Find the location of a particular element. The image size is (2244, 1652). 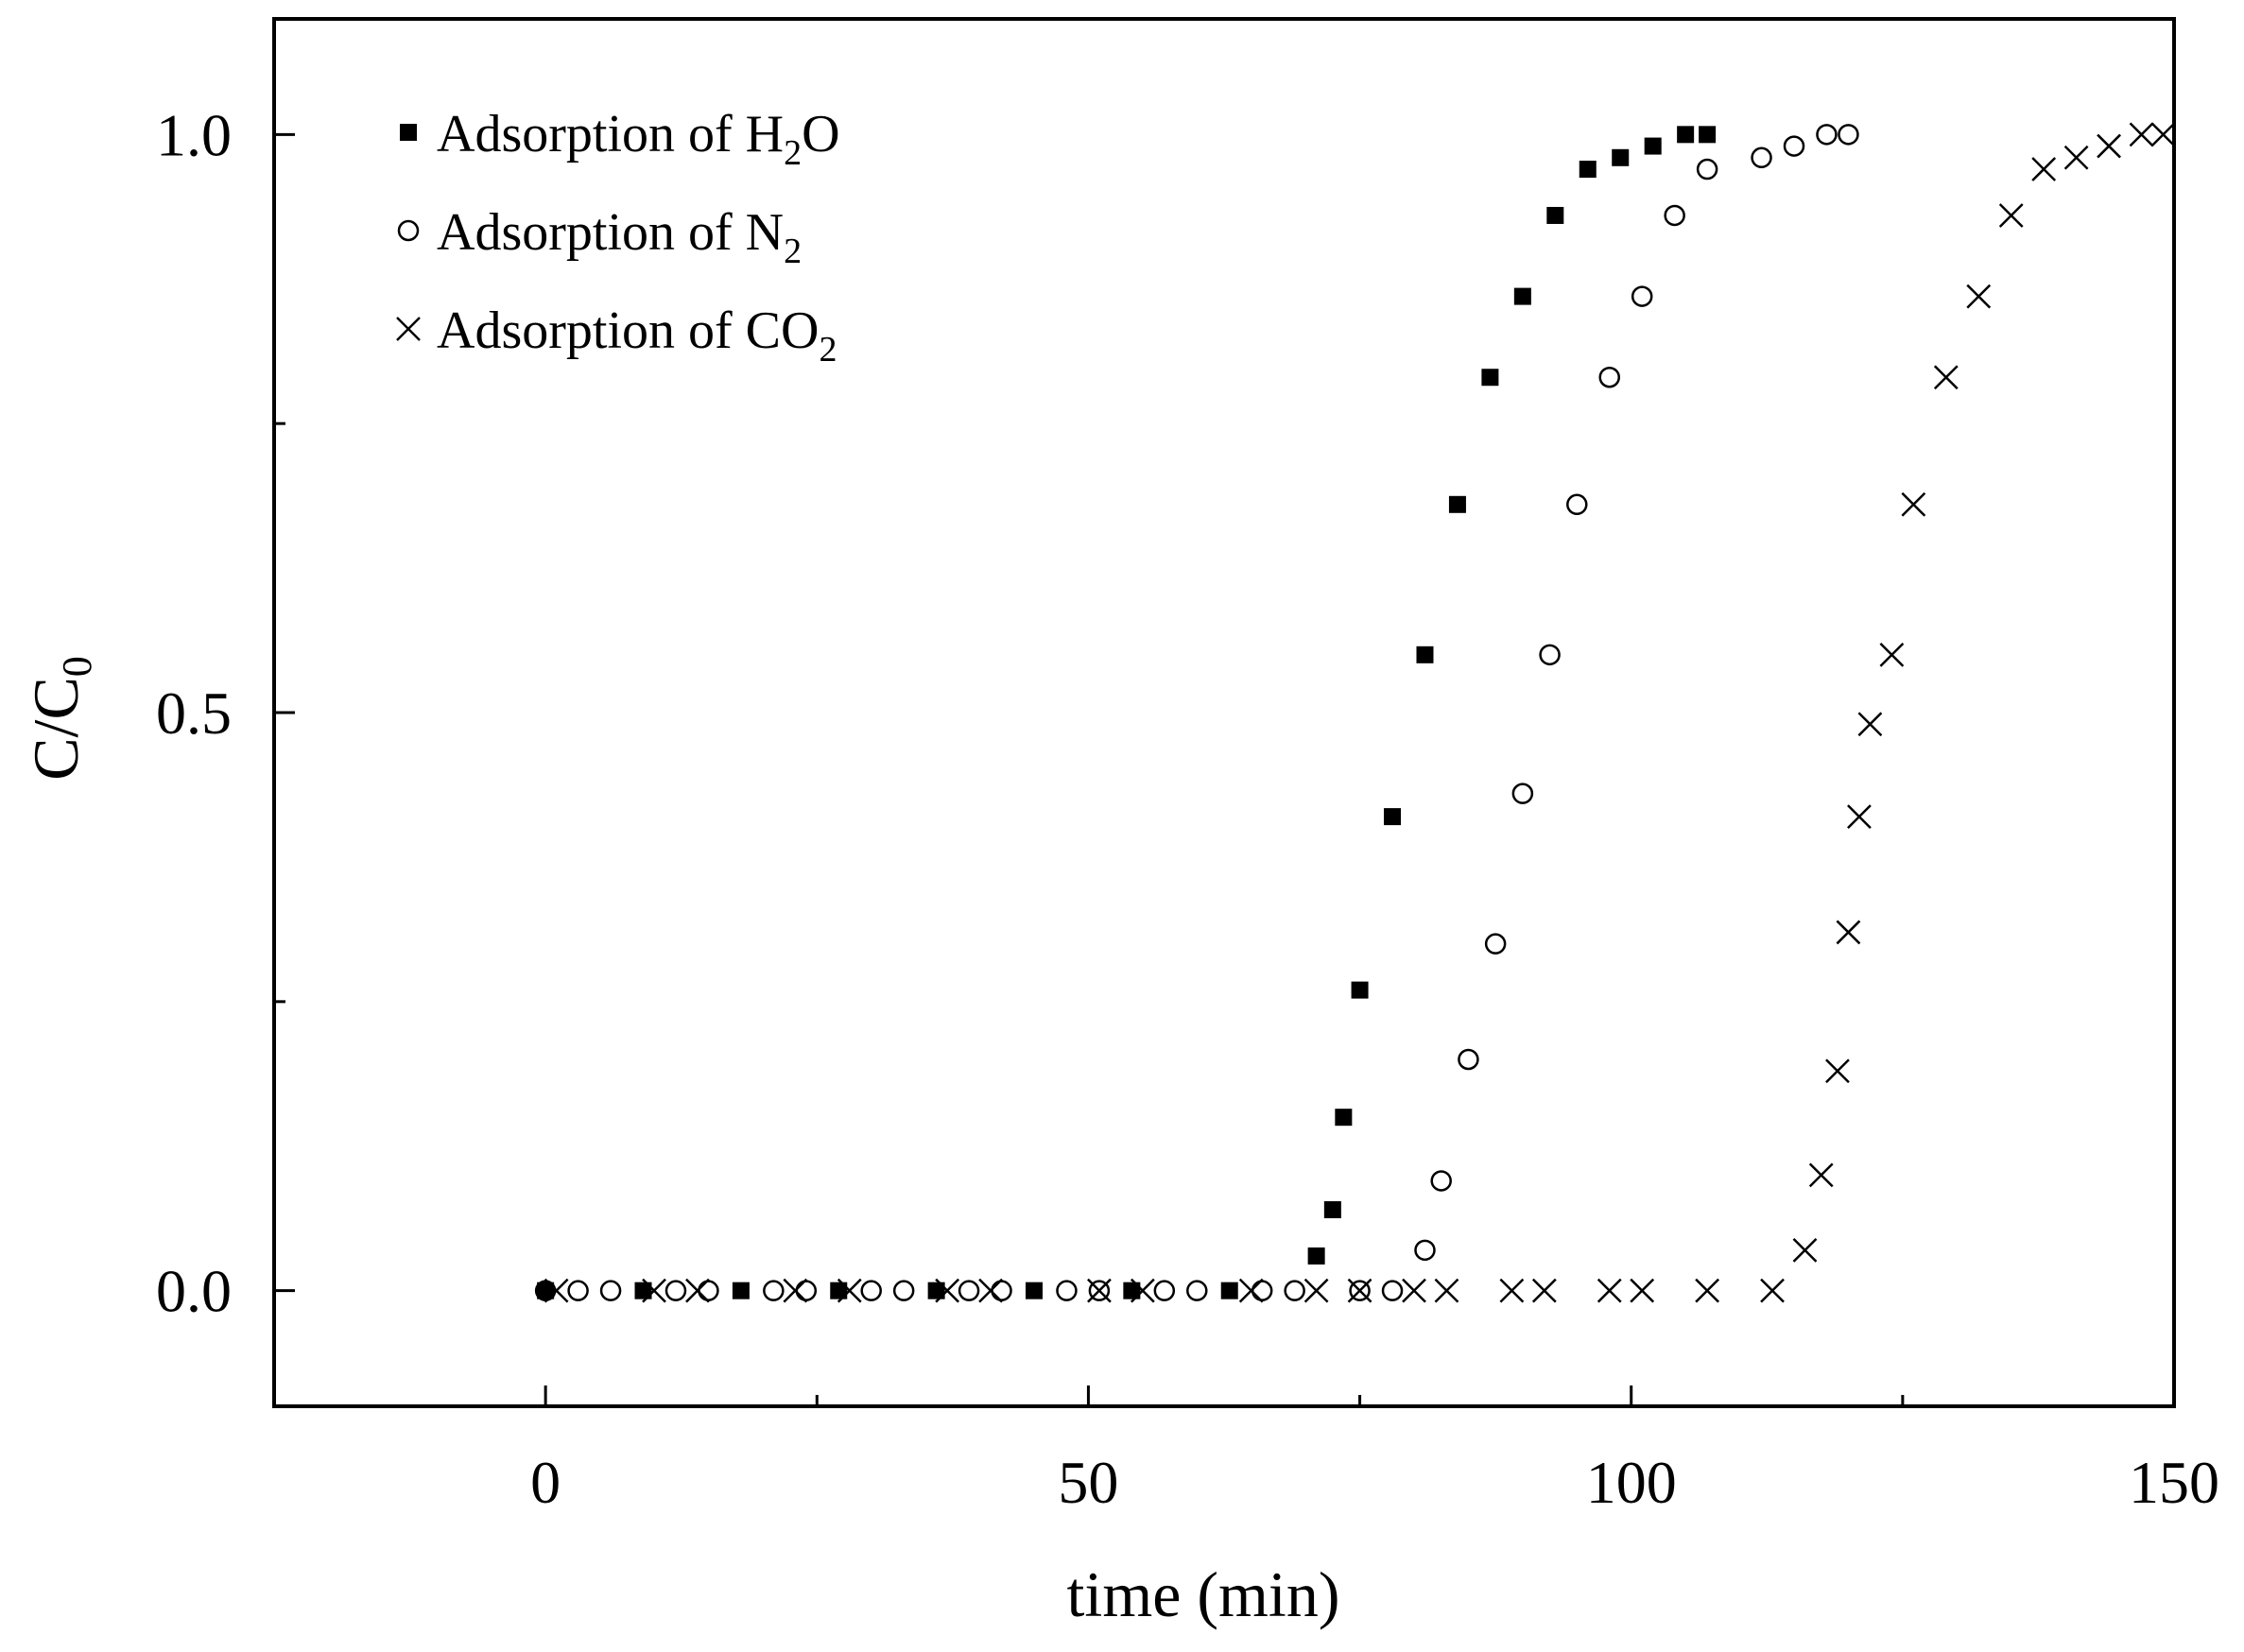

y-axis-title-sub: 0 is located at coordinates (77, 666).